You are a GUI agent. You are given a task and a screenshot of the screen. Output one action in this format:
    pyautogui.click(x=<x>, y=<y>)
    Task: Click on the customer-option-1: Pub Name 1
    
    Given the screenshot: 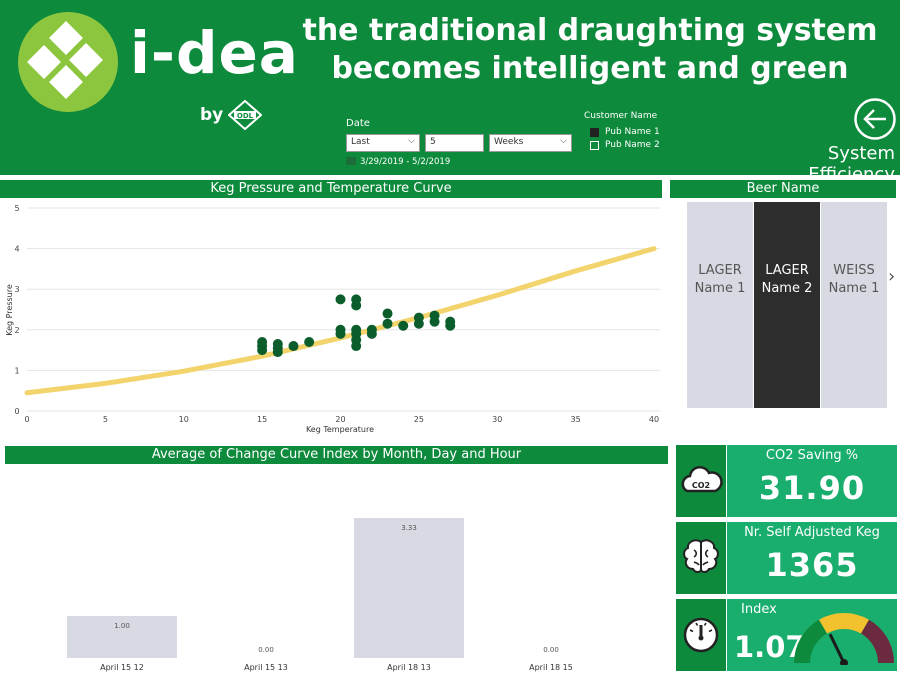 What is the action you would take?
    pyautogui.click(x=625, y=132)
    